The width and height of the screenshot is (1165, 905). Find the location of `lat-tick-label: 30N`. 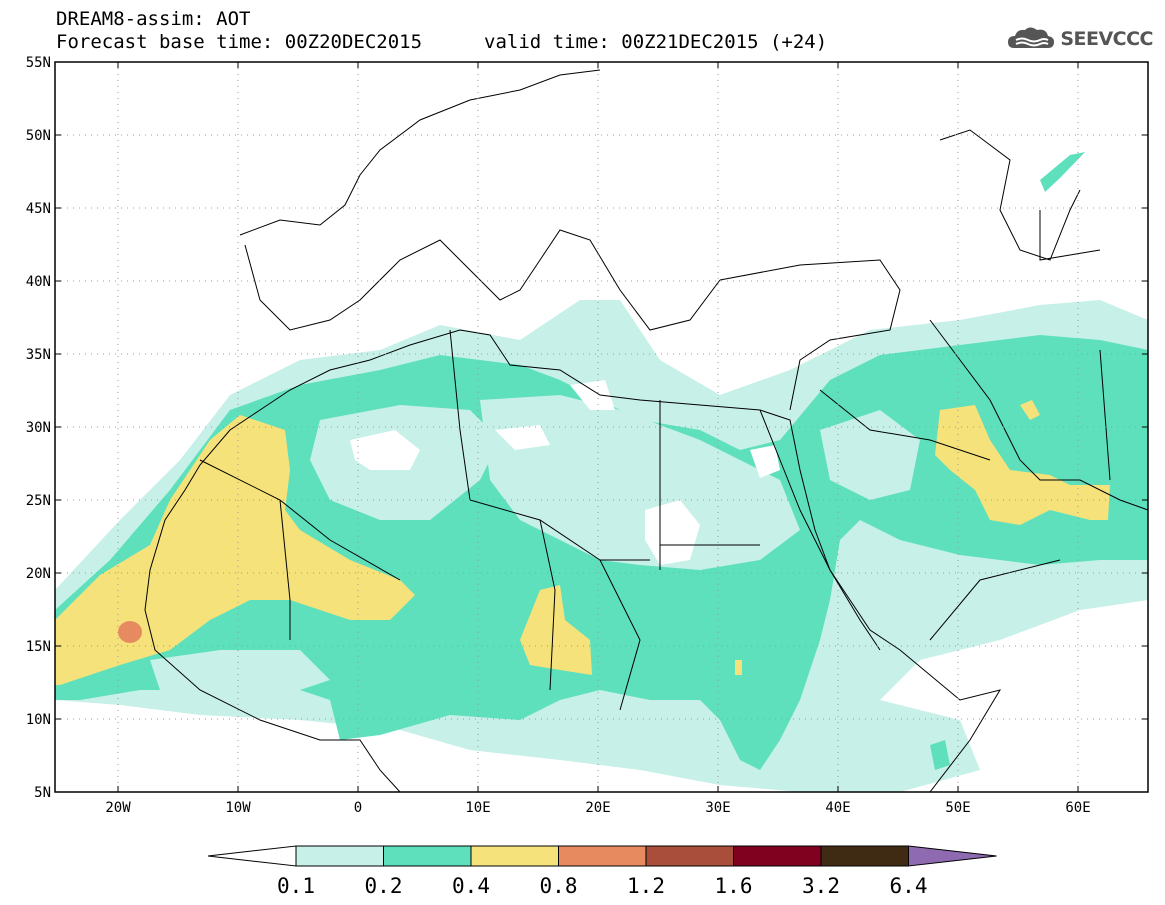

lat-tick-label: 30N is located at coordinates (38, 428).